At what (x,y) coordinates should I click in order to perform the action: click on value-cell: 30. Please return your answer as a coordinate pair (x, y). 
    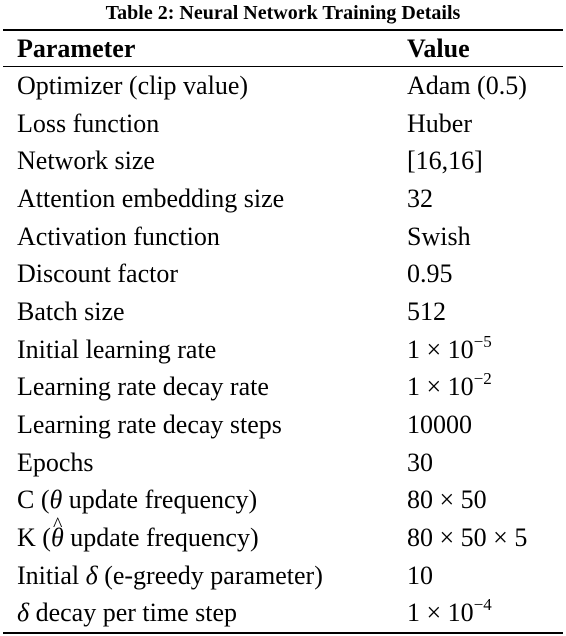
    Looking at the image, I should click on (420, 462).